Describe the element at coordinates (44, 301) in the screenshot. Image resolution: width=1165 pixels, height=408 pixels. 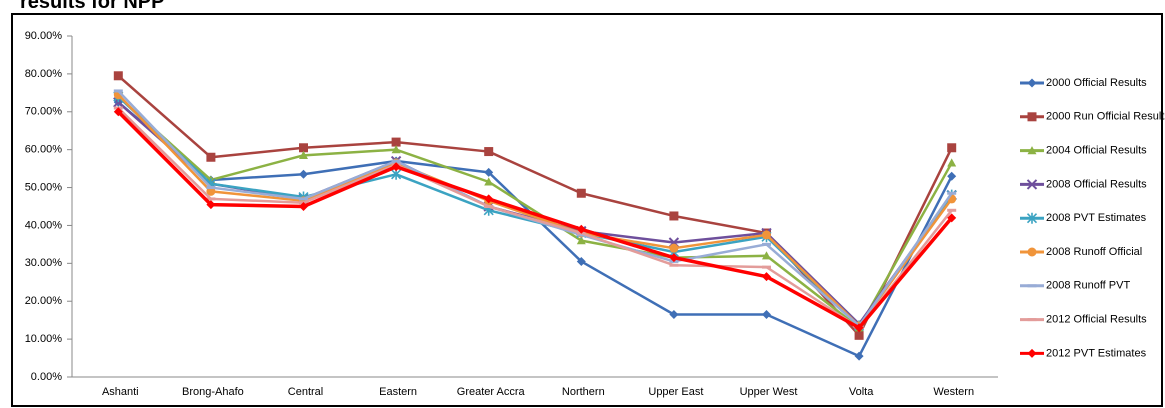
I see `y-tick-label: 20.00%` at that location.